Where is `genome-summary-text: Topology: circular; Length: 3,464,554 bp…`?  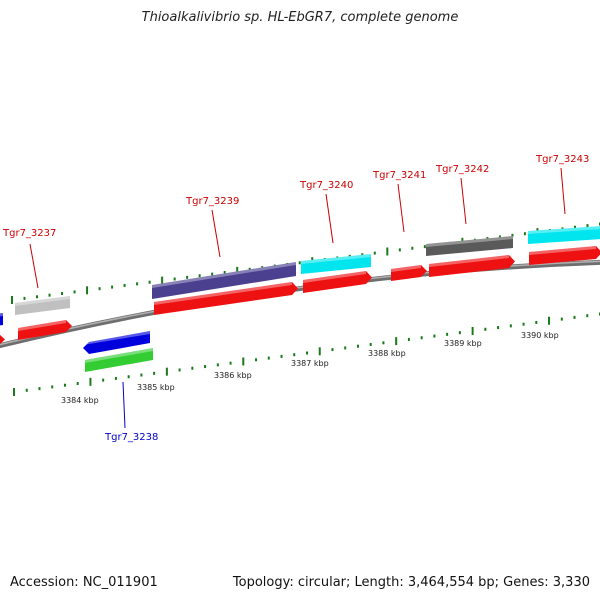 genome-summary-text: Topology: circular; Length: 3,464,554 bp… is located at coordinates (411, 582).